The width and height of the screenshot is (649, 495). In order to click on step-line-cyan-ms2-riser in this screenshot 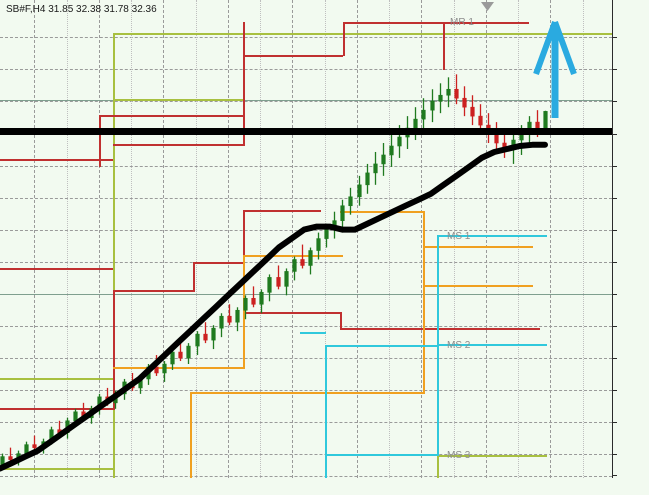, I will do `click(438, 400)`.